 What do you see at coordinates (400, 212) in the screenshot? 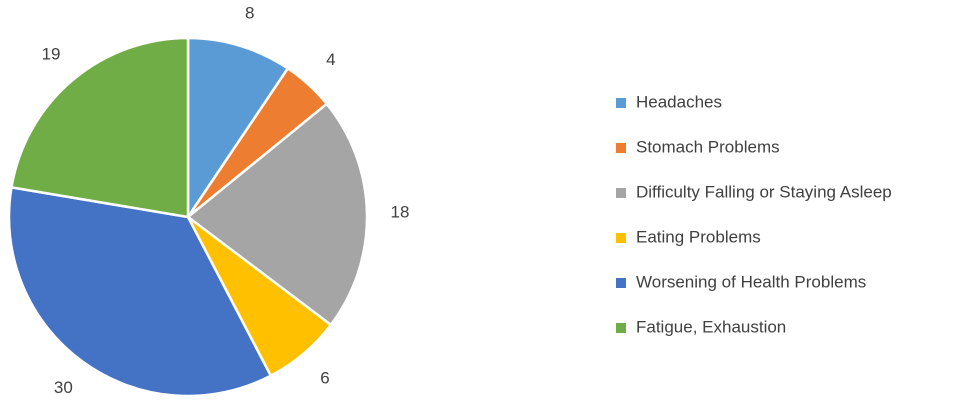
I see `data-label: 18` at bounding box center [400, 212].